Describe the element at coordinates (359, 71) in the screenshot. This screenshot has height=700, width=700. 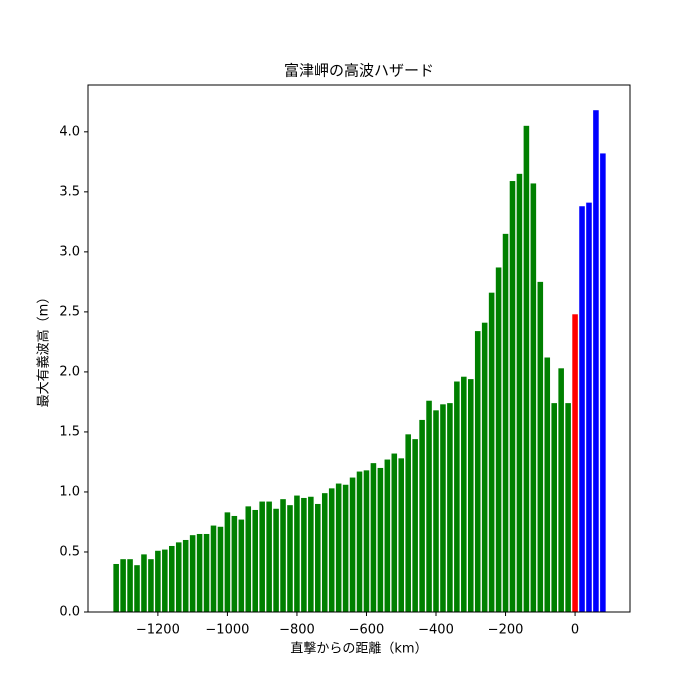
I see `chart-title: 富津岬の高波ハザード` at that location.